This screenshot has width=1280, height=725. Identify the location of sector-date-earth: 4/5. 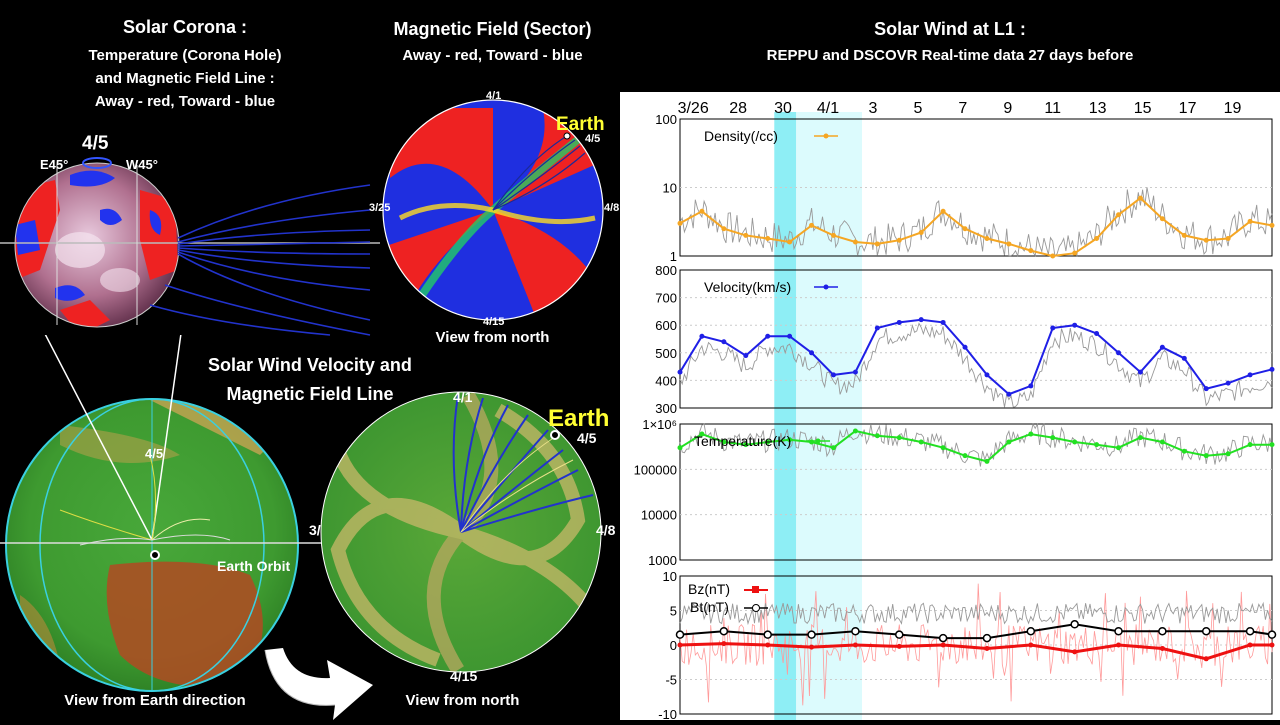
(593, 139).